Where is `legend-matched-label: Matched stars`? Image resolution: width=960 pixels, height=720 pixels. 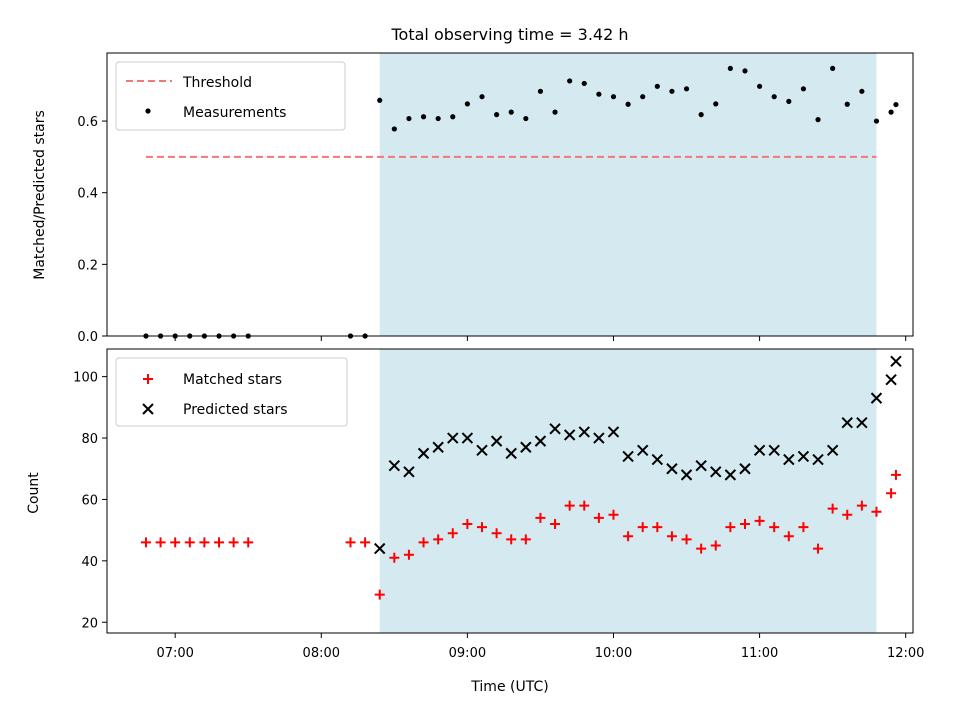 legend-matched-label: Matched stars is located at coordinates (232, 380).